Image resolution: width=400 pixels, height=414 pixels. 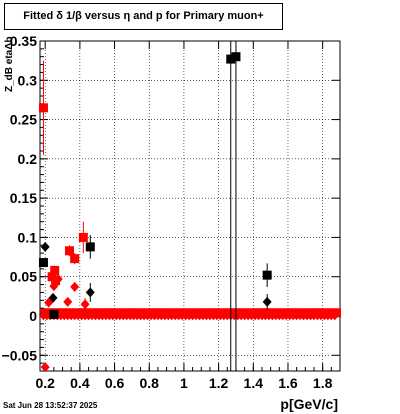 I want to click on x-tick-label: 1.8, so click(x=323, y=383).